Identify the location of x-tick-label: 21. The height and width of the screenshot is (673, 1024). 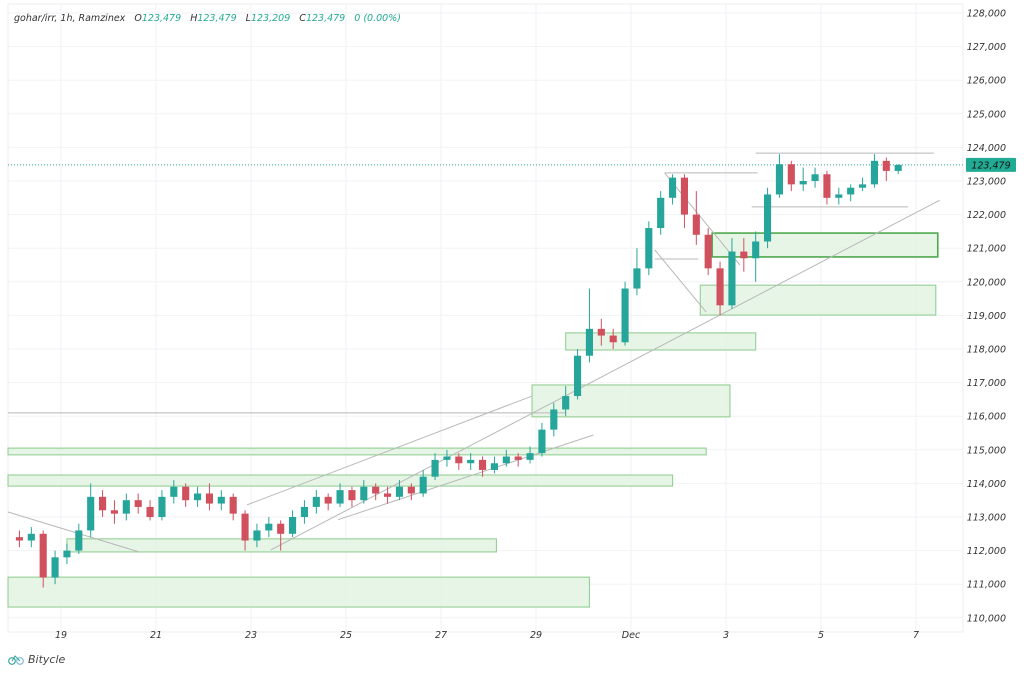
(156, 635).